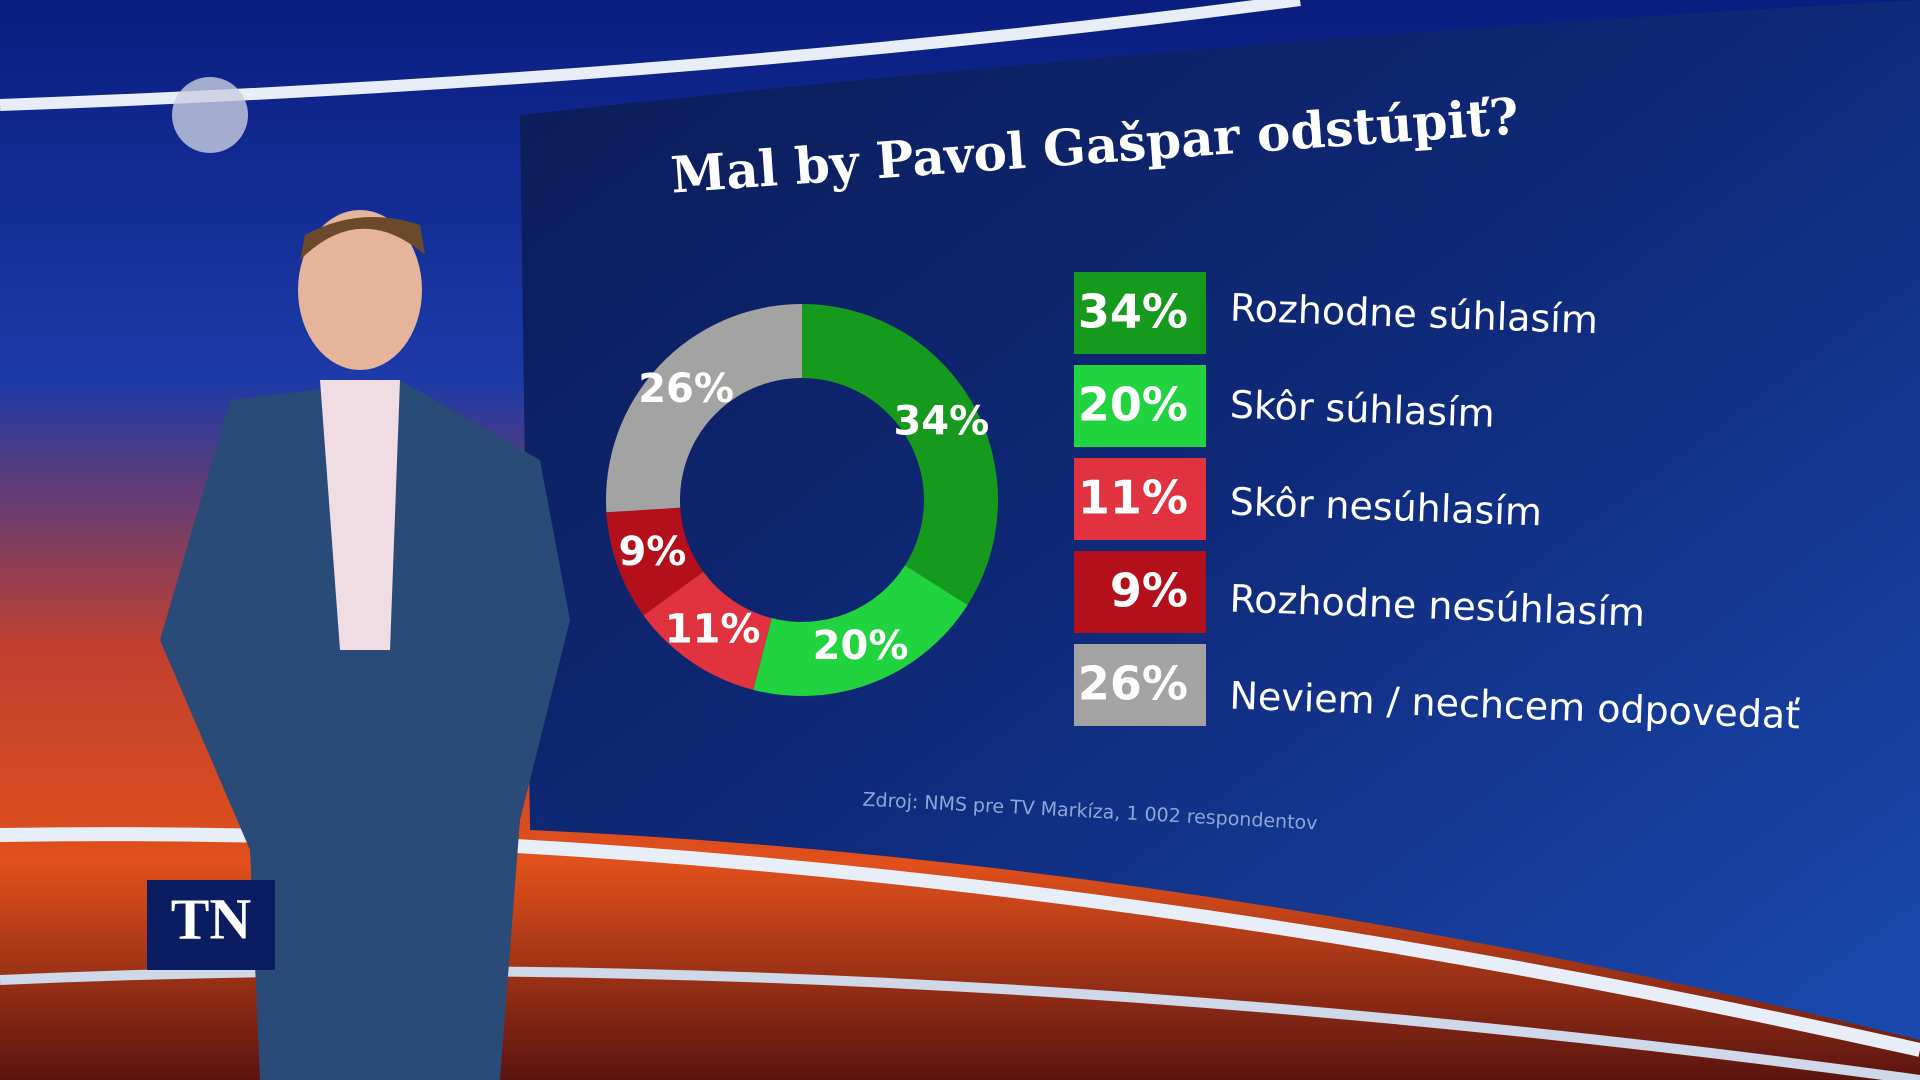  What do you see at coordinates (1362, 409) in the screenshot?
I see `legend-label: Skôr súhlasím` at bounding box center [1362, 409].